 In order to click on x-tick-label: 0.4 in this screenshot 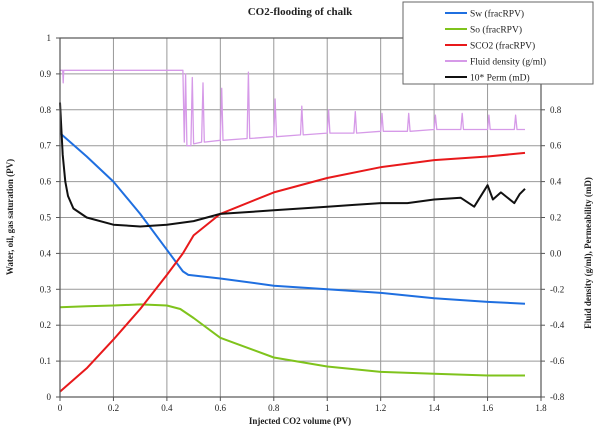, I will do `click(167, 408)`.